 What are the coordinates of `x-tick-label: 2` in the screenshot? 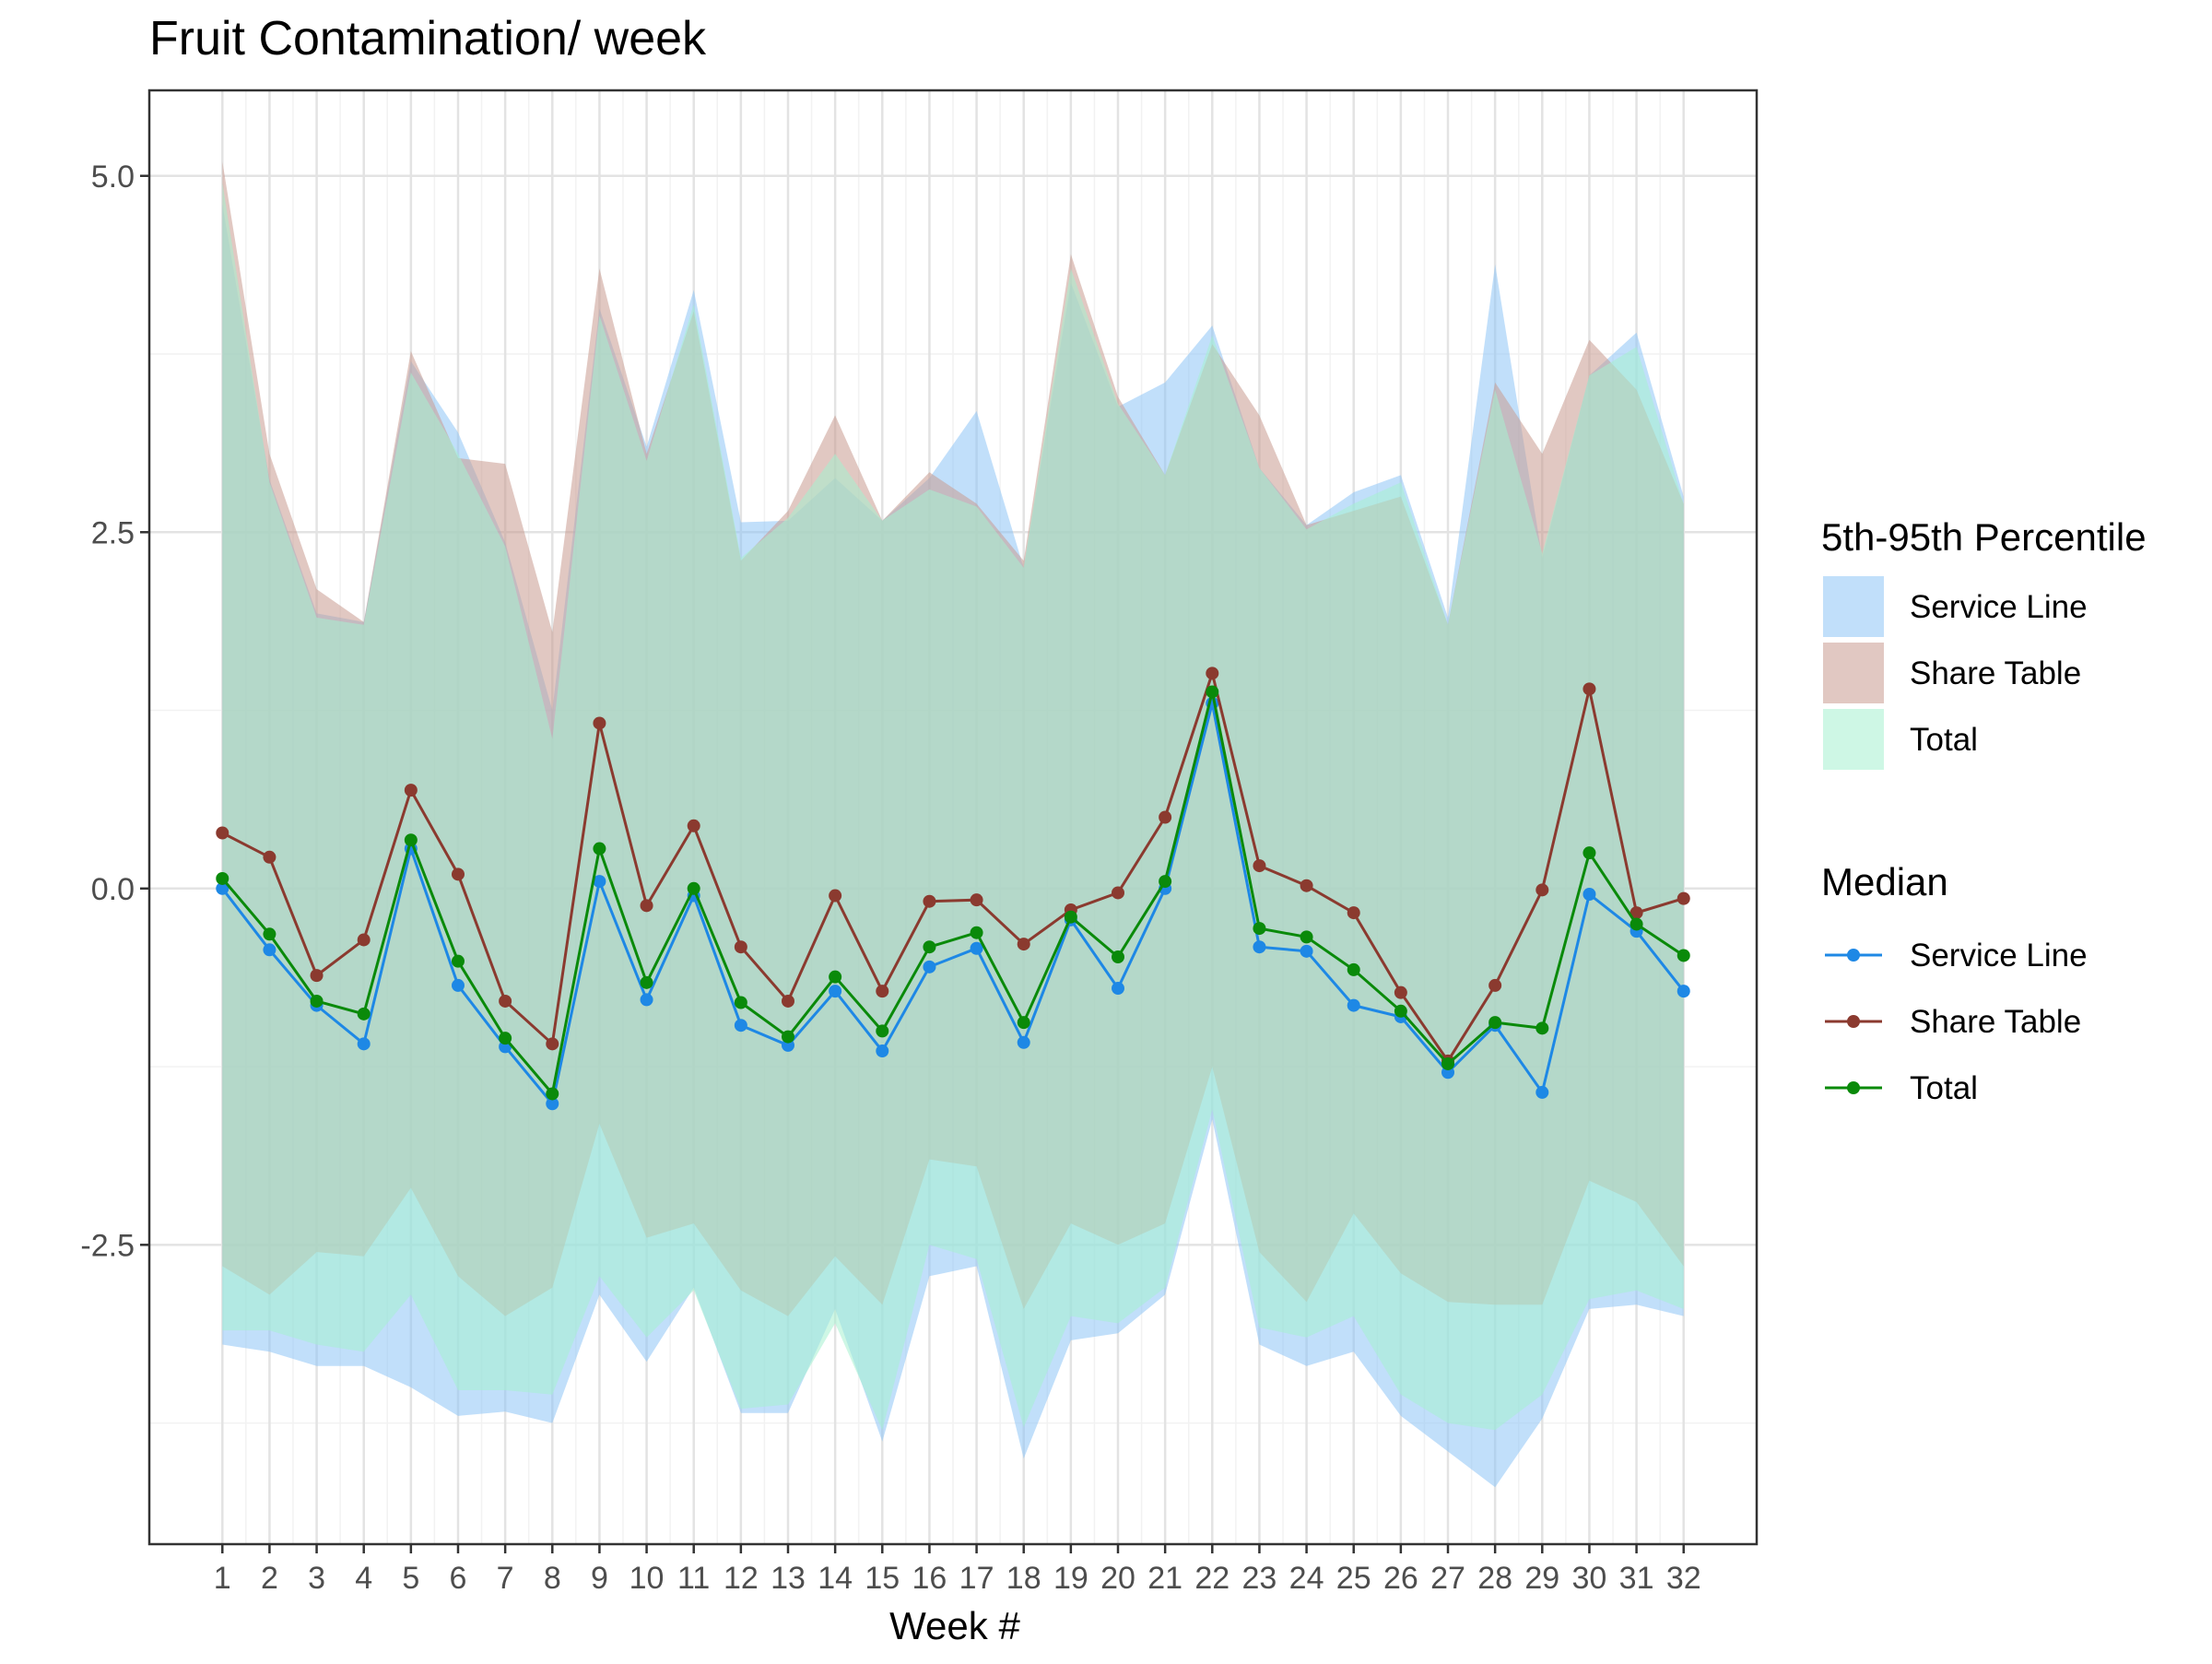 It's located at (269, 1578).